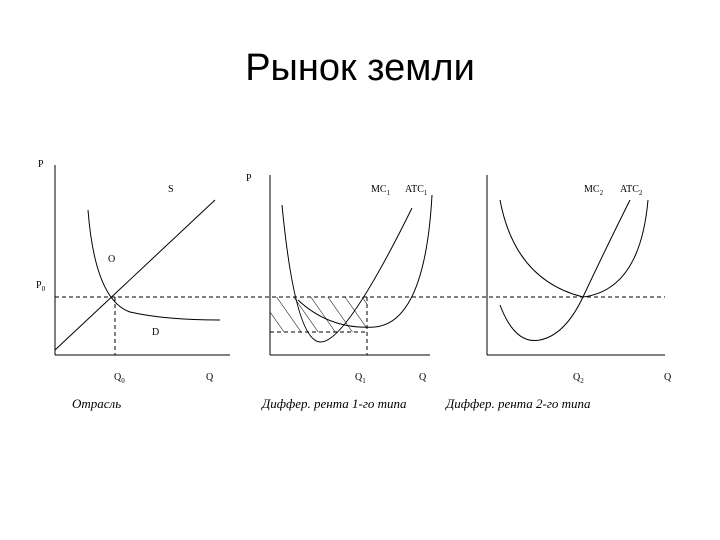 This screenshot has width=720, height=540. What do you see at coordinates (333, 403) in the screenshot?
I see `caption: Диффер. рента 1-го типа` at bounding box center [333, 403].